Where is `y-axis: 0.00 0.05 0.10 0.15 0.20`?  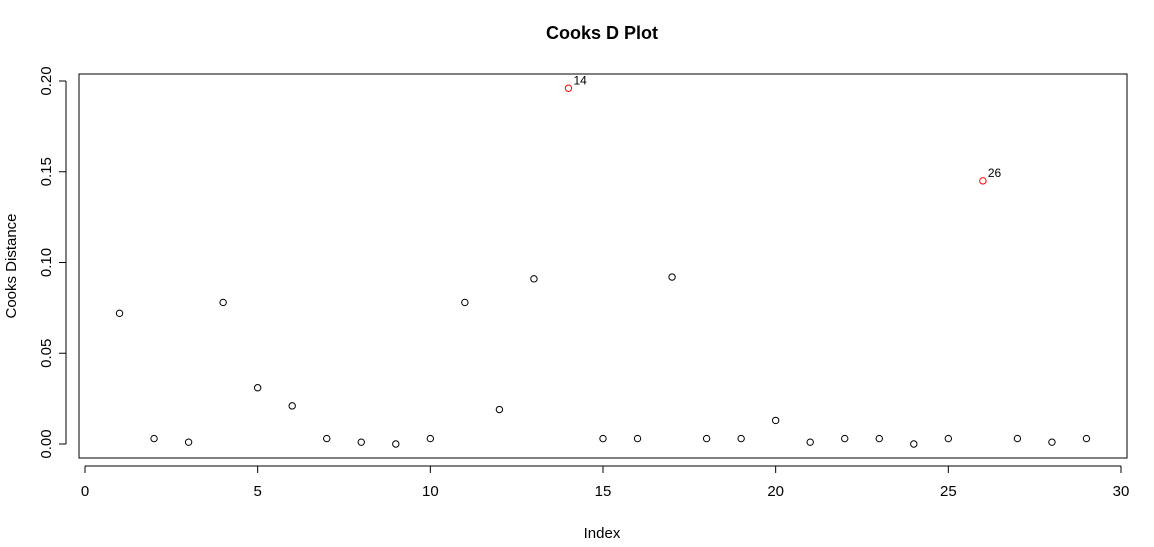
y-axis: 0.00 0.05 0.10 0.15 0.20 is located at coordinates (52, 262).